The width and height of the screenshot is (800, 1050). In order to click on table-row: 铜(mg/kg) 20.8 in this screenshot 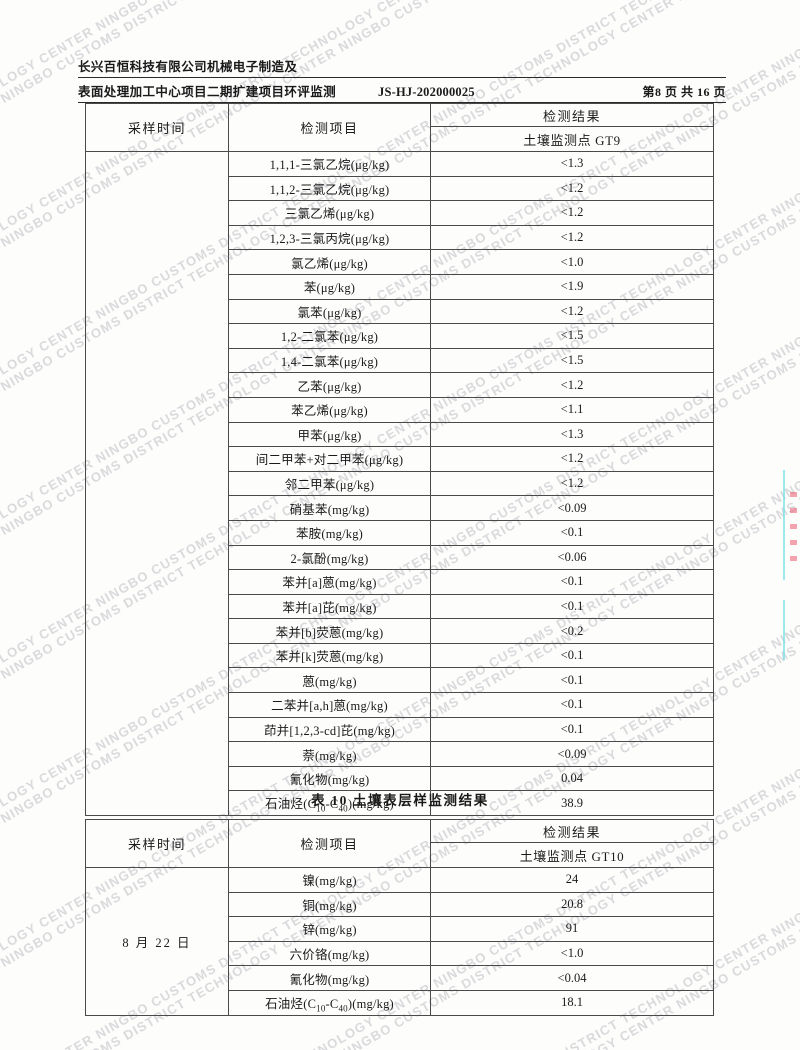, I will do `click(400, 904)`.